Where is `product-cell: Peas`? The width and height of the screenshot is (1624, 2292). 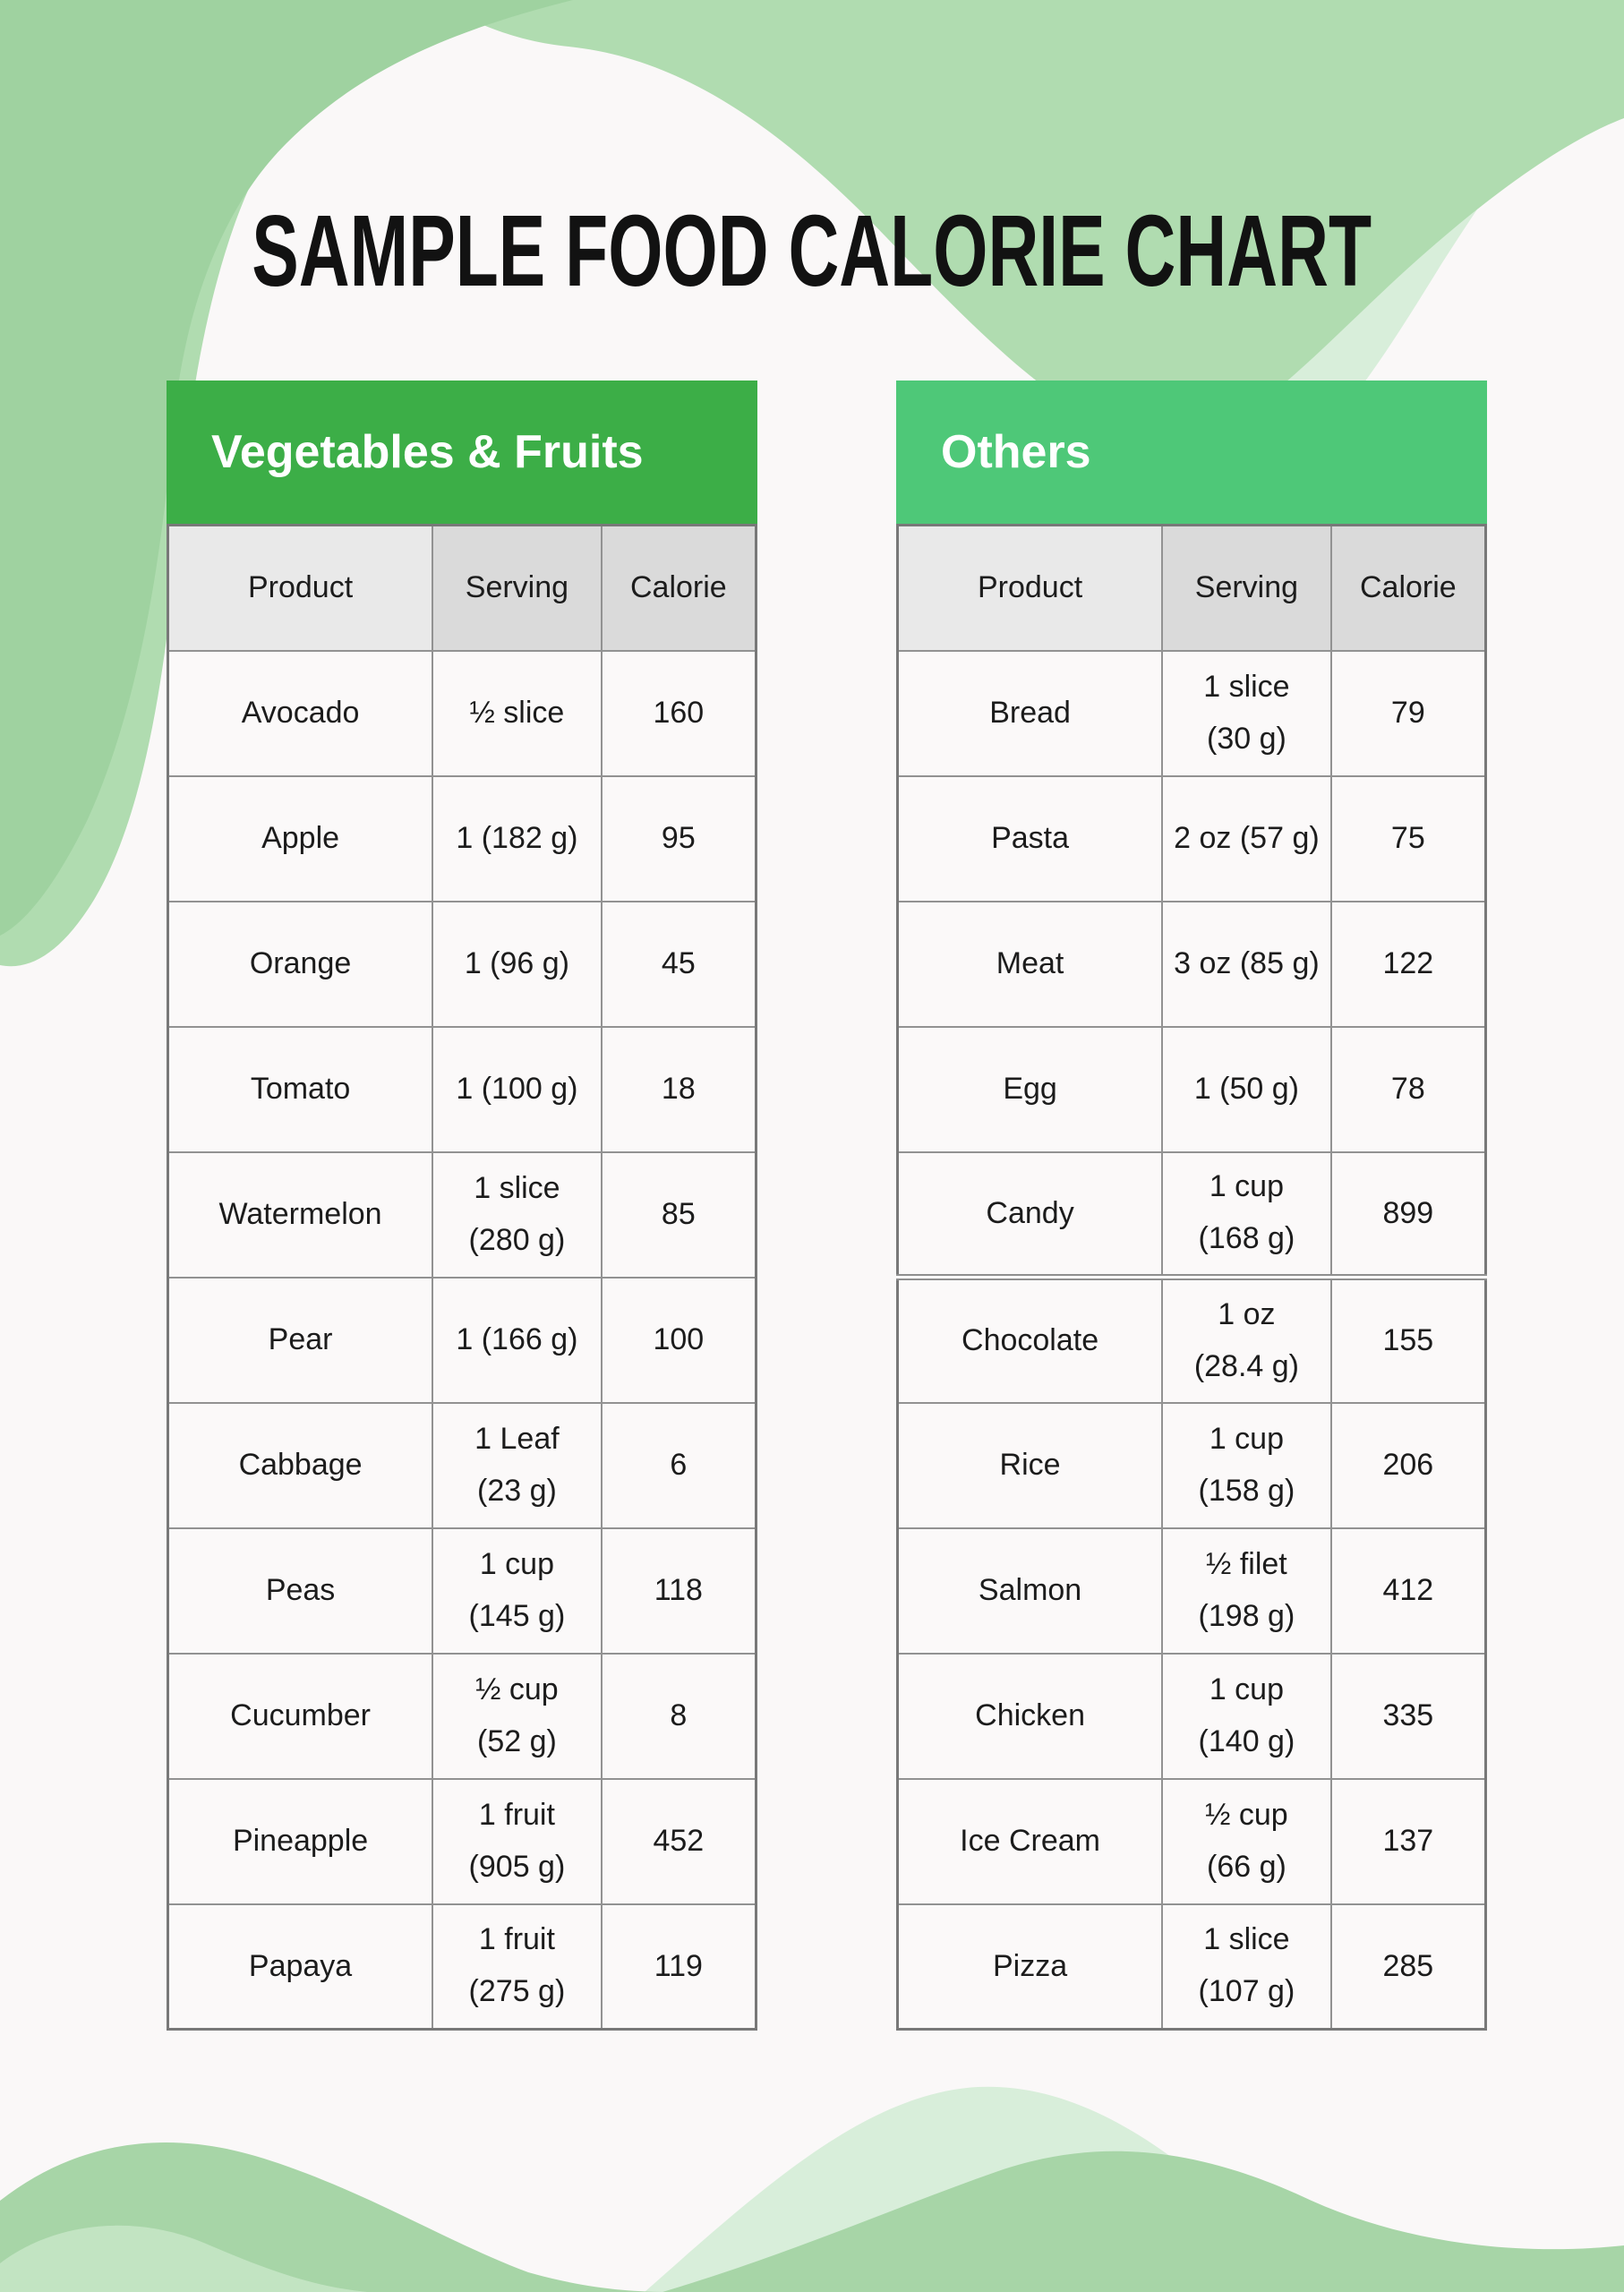 product-cell: Peas is located at coordinates (300, 1591).